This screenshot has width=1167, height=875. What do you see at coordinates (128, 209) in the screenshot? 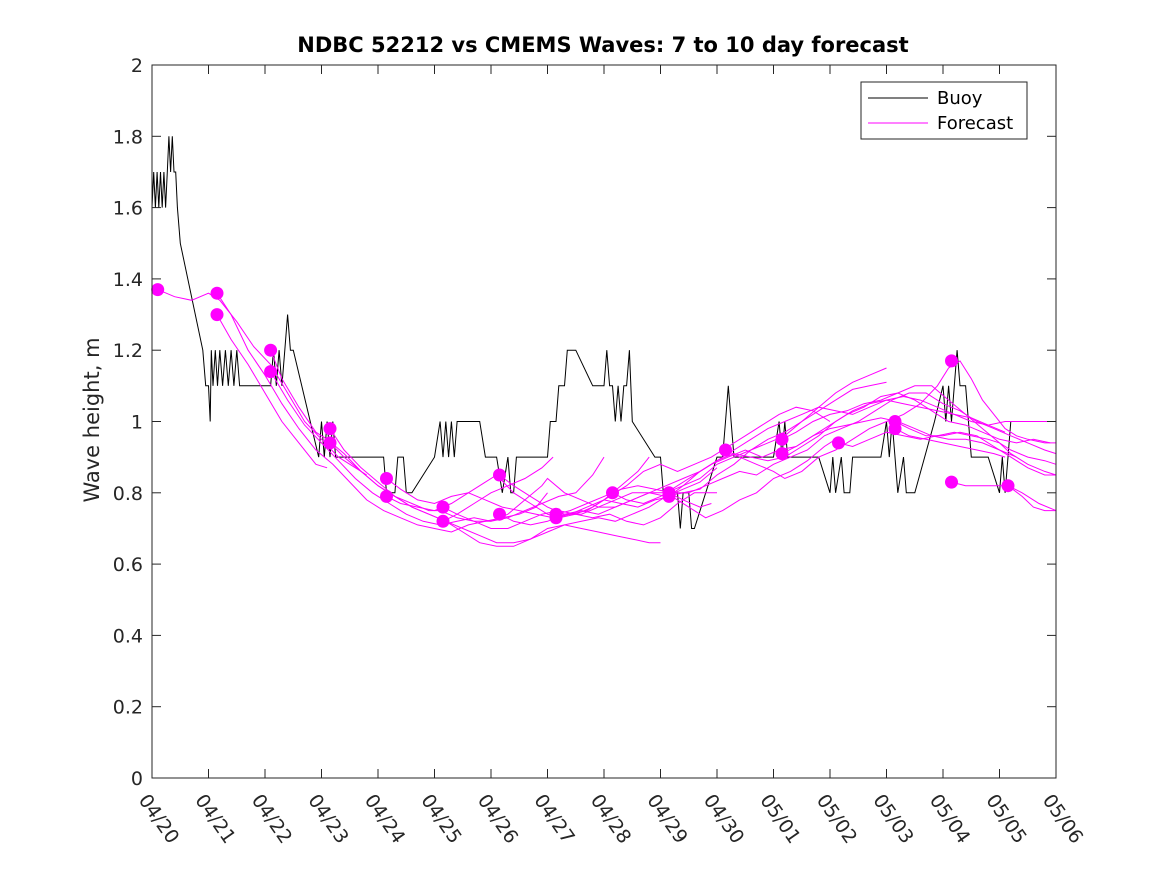
I see `y-tick-label-8: 1.6` at bounding box center [128, 209].